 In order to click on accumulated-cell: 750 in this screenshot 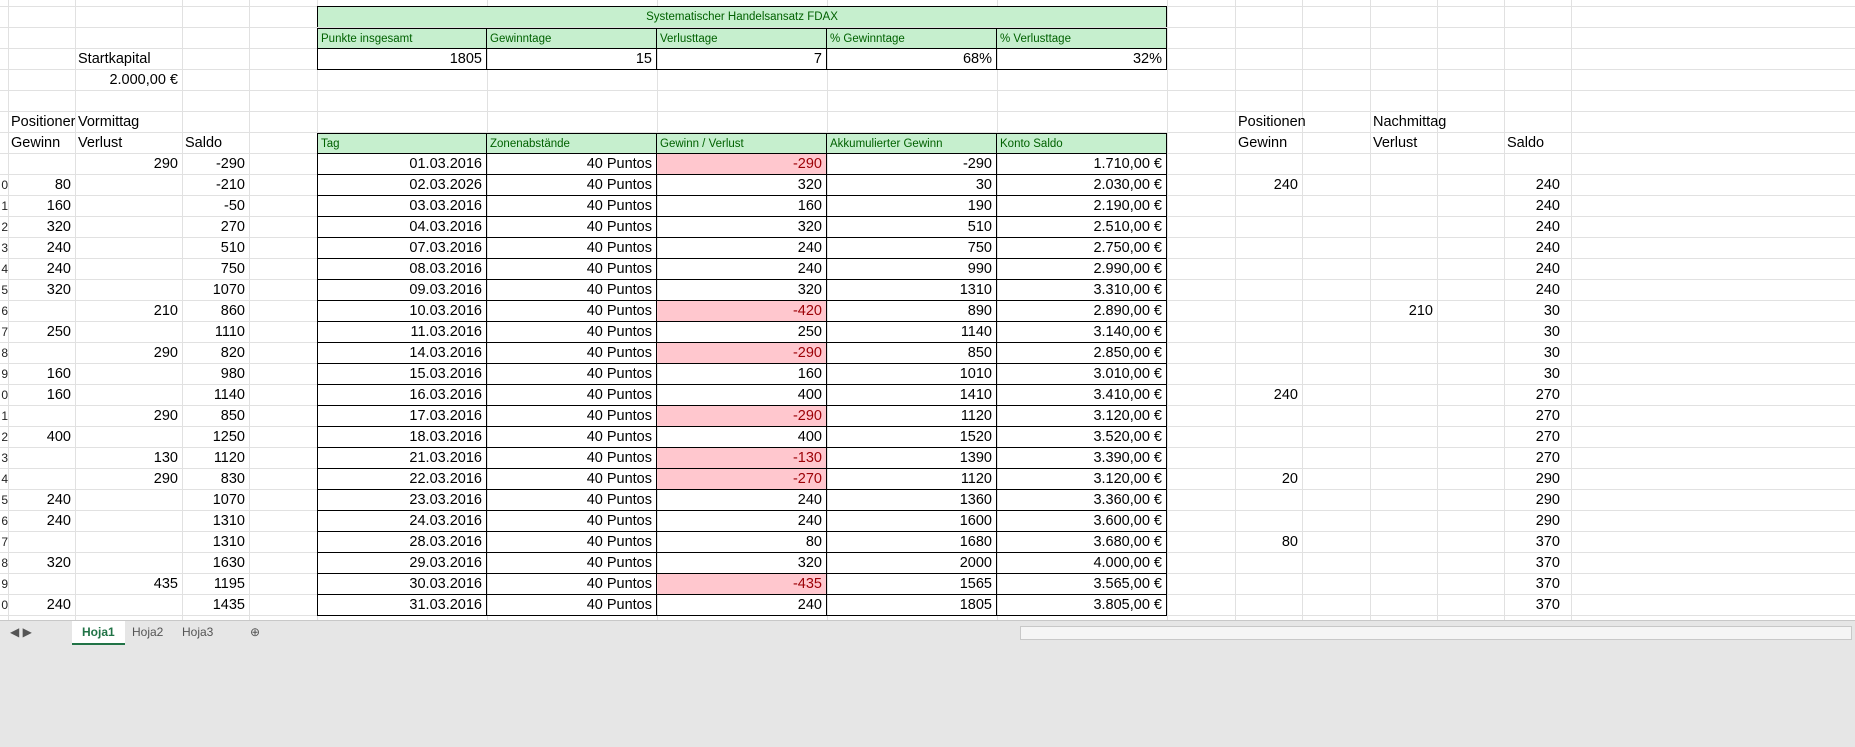, I will do `click(912, 248)`.